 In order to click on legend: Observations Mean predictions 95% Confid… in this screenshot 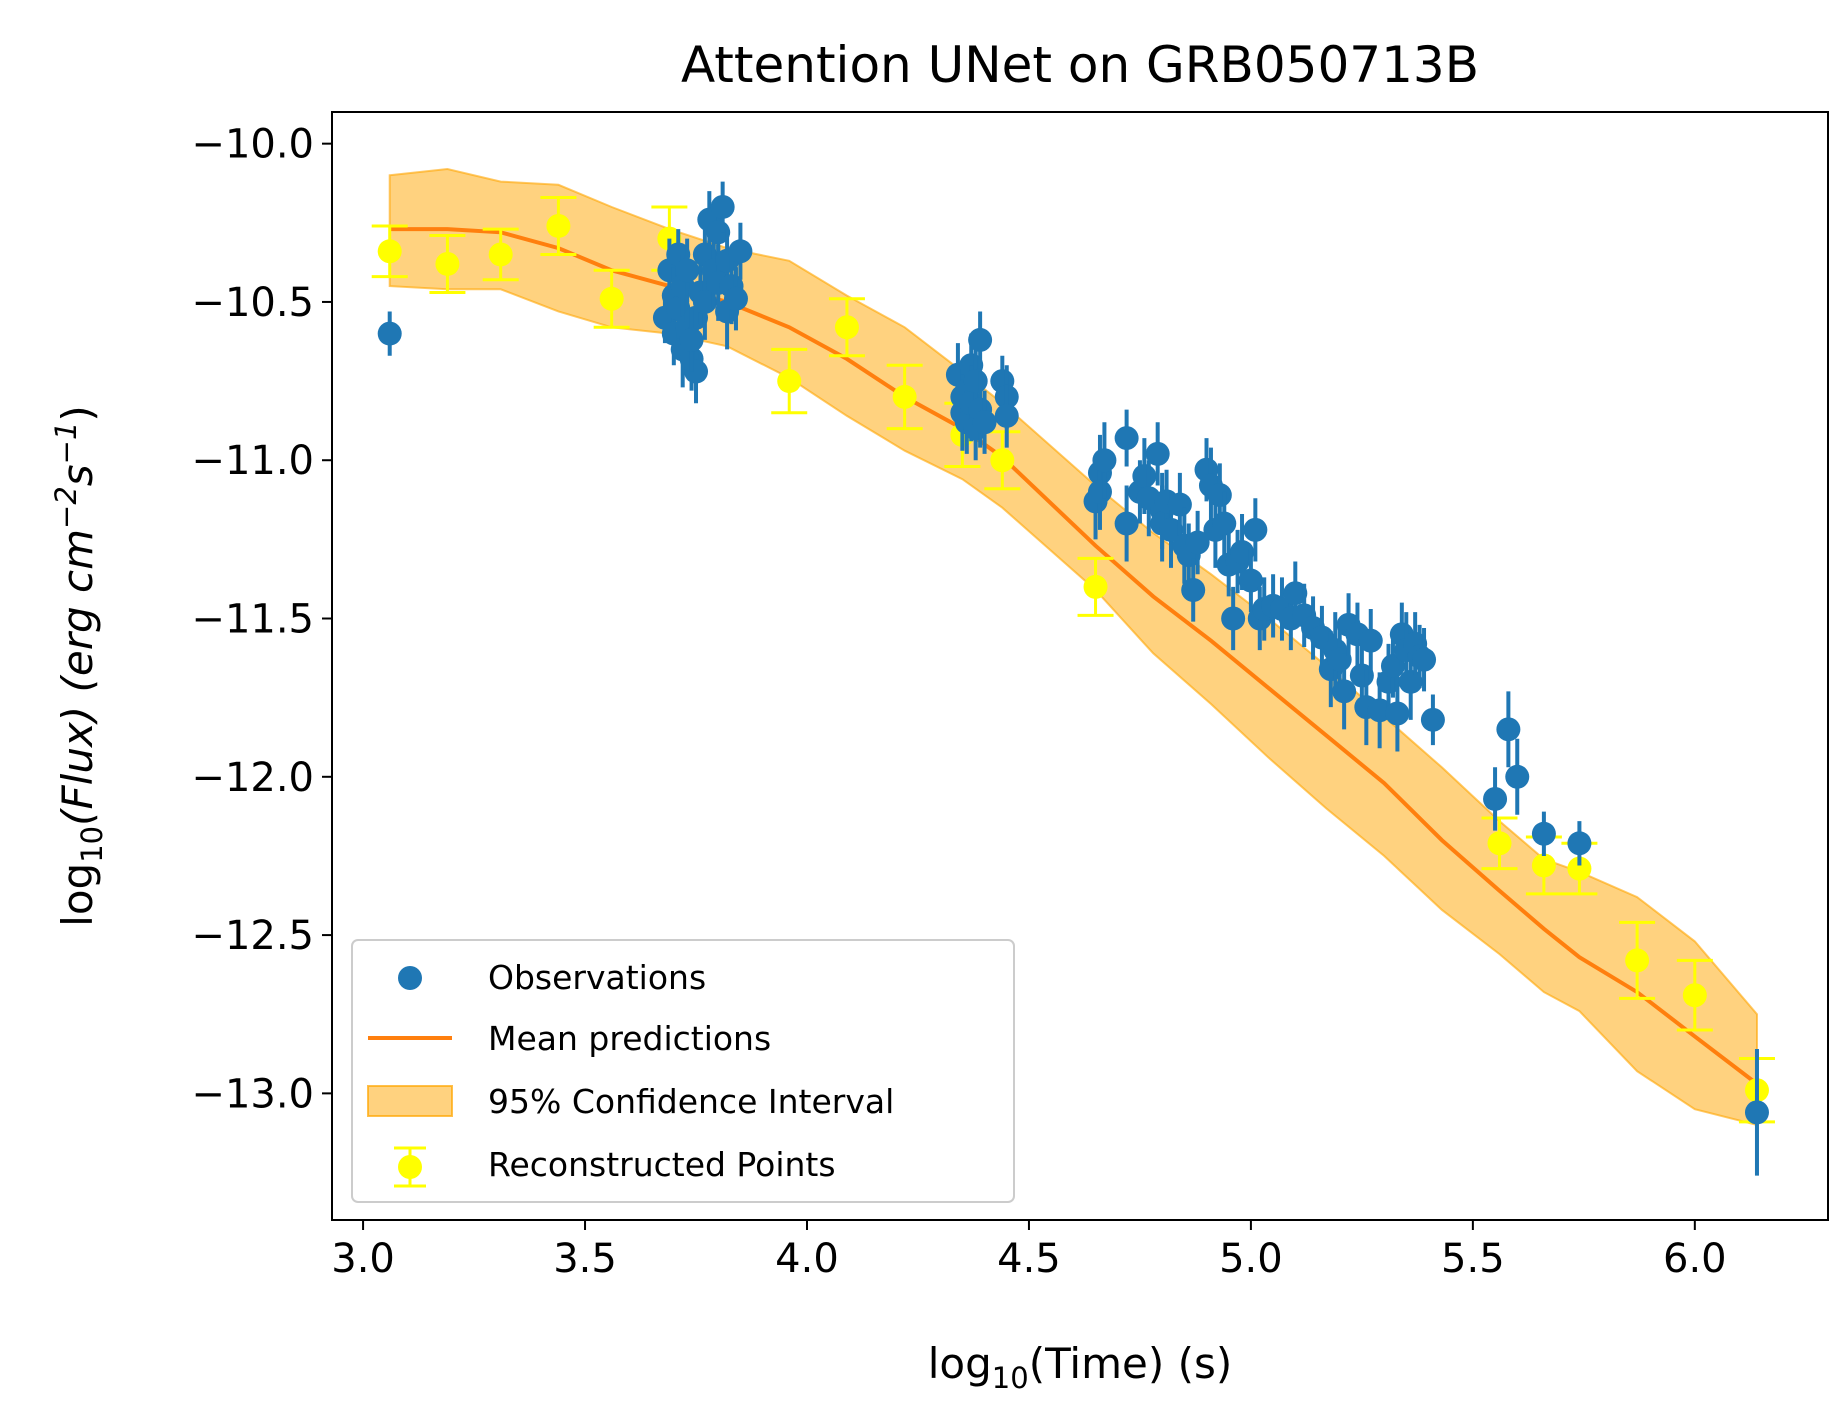, I will do `click(683, 1071)`.